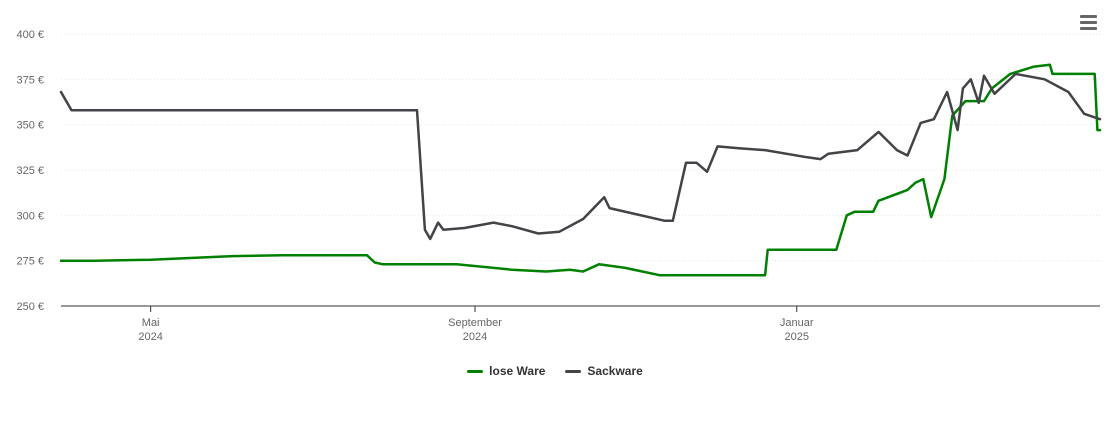 Image resolution: width=1110 pixels, height=428 pixels. I want to click on y-axis: 250 € 275 € 300 € 325 € 350 € 375 € 400 €, so click(30, 171).